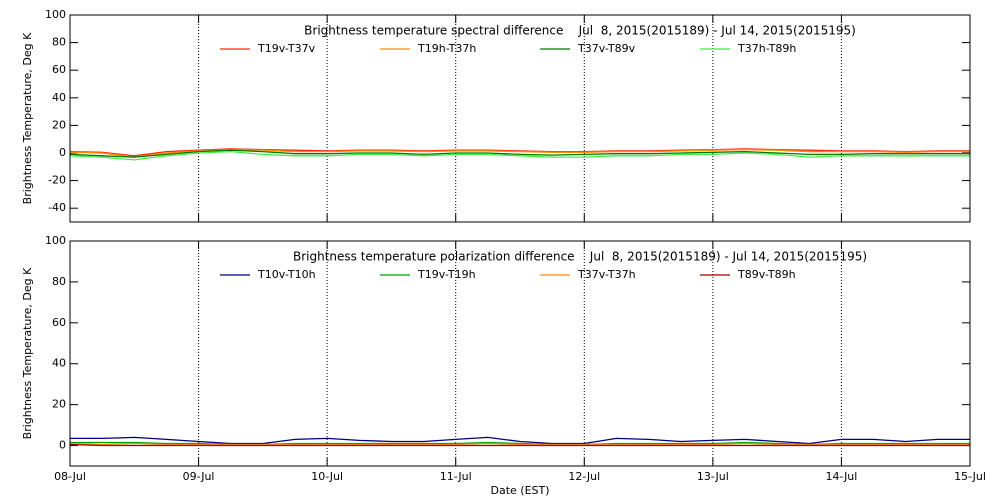 Image resolution: width=1000 pixels, height=500 pixels. I want to click on legend-label: T10v-T10h, so click(286, 274).